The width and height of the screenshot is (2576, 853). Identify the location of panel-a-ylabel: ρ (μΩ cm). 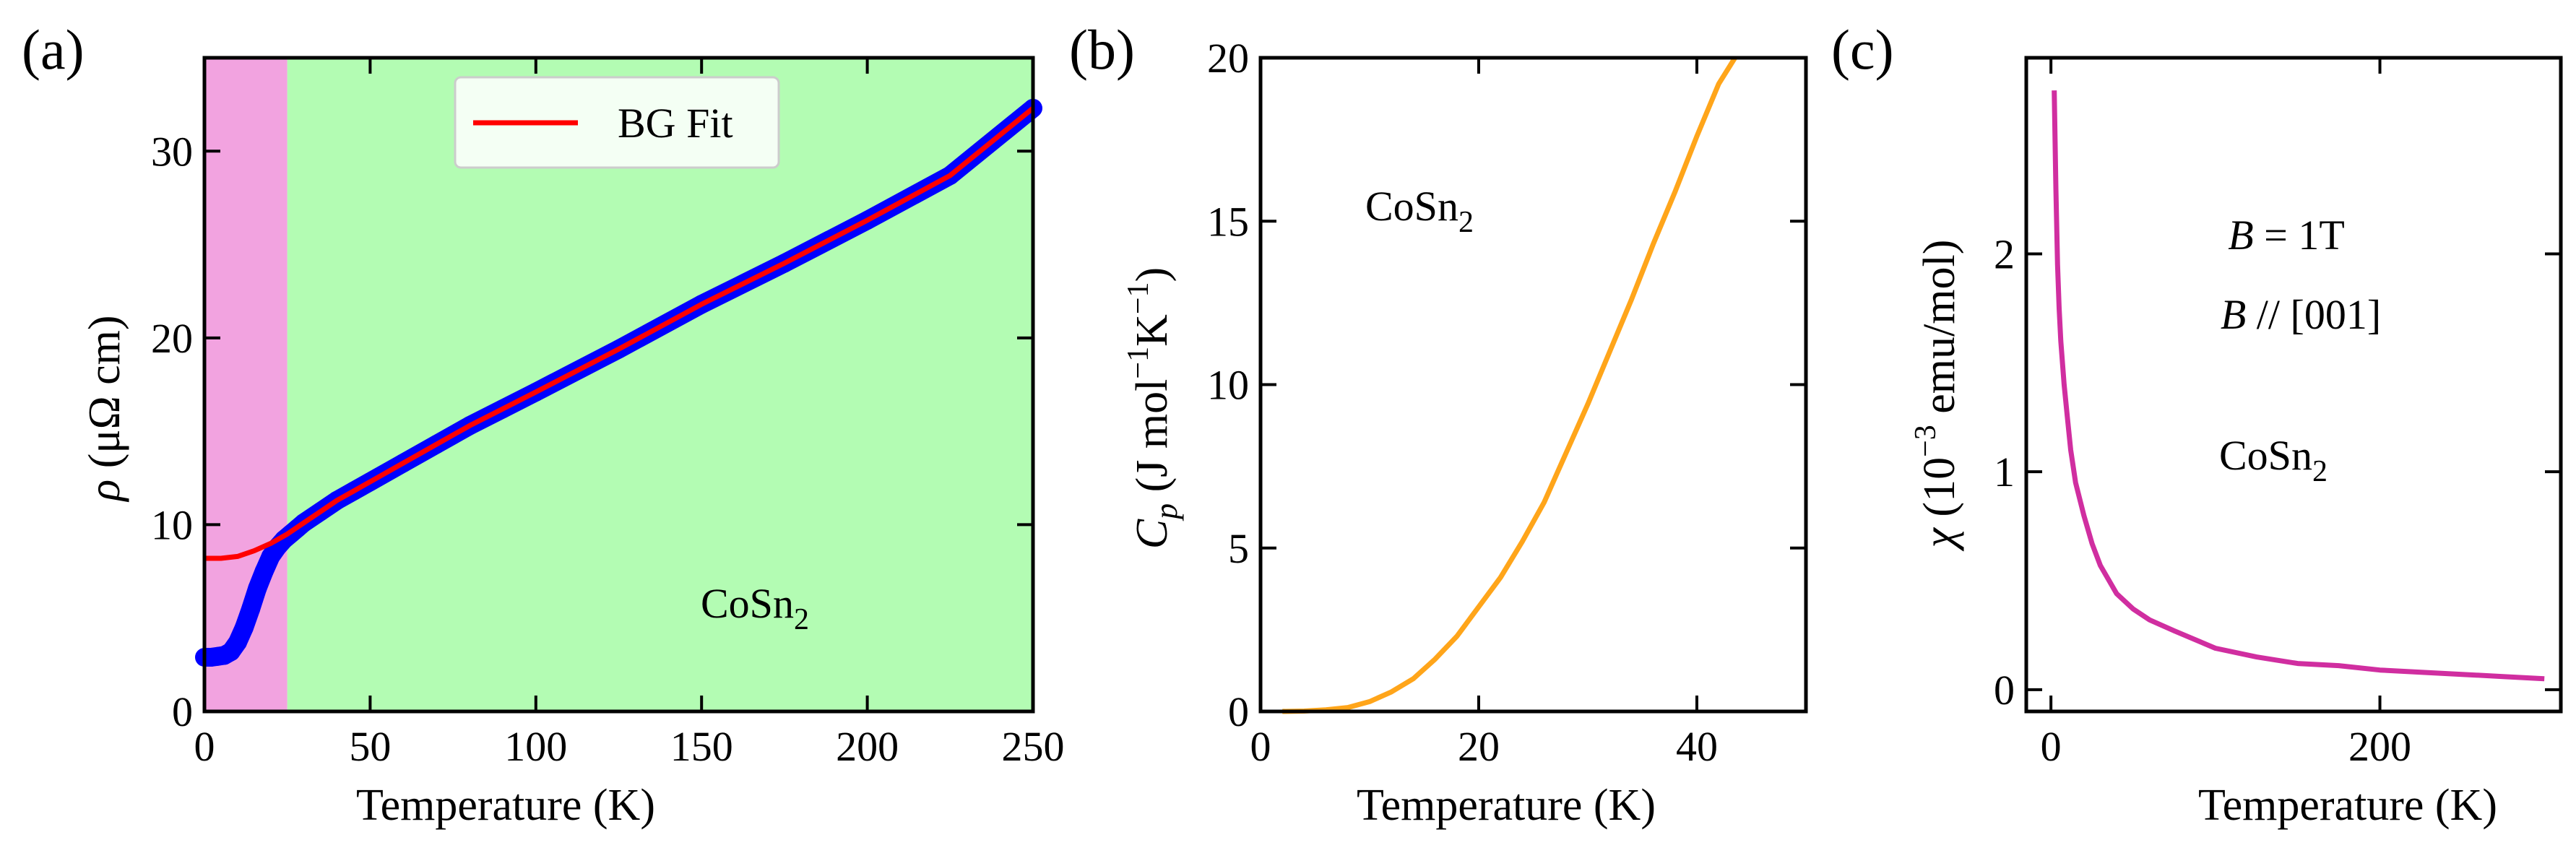
(104, 409).